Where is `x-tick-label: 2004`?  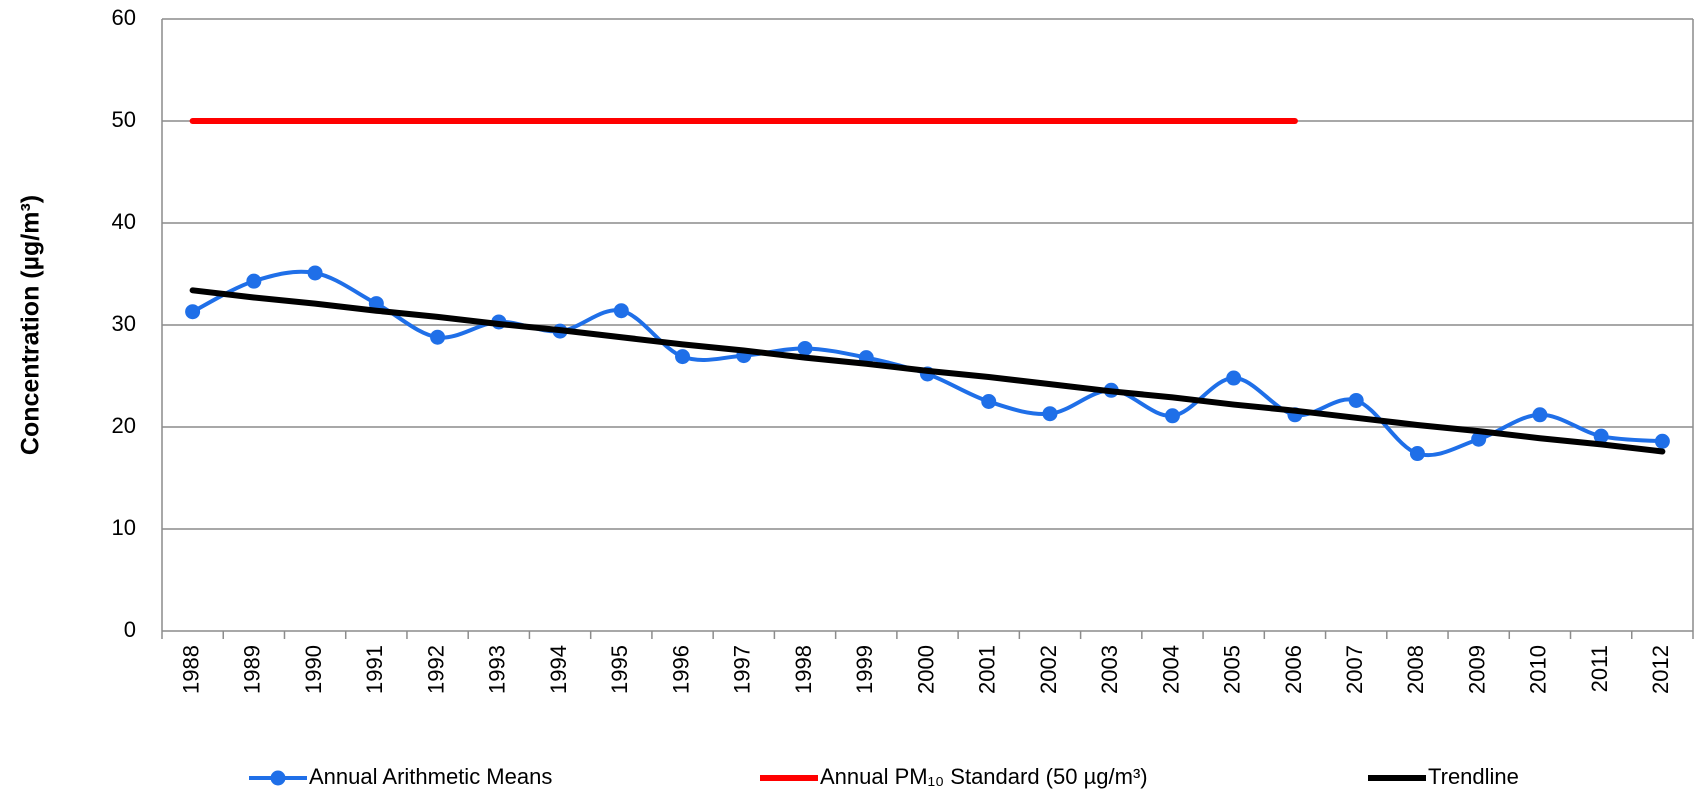 x-tick-label: 2004 is located at coordinates (1170, 669).